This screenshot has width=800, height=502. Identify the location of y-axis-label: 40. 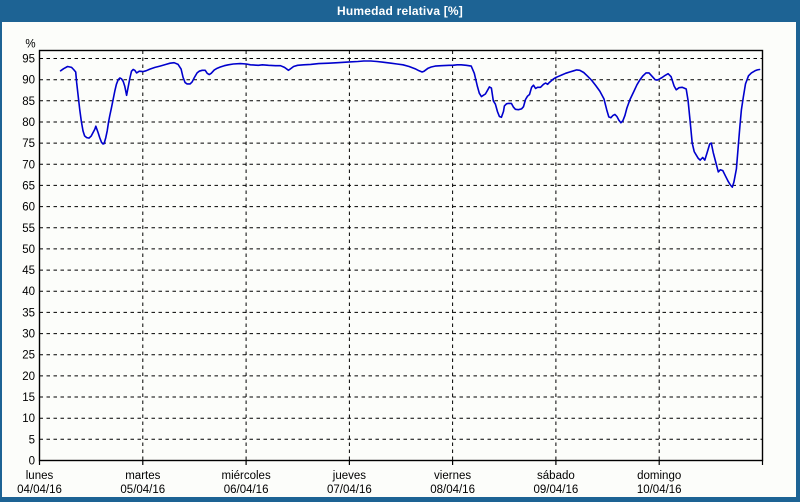
(28, 292).